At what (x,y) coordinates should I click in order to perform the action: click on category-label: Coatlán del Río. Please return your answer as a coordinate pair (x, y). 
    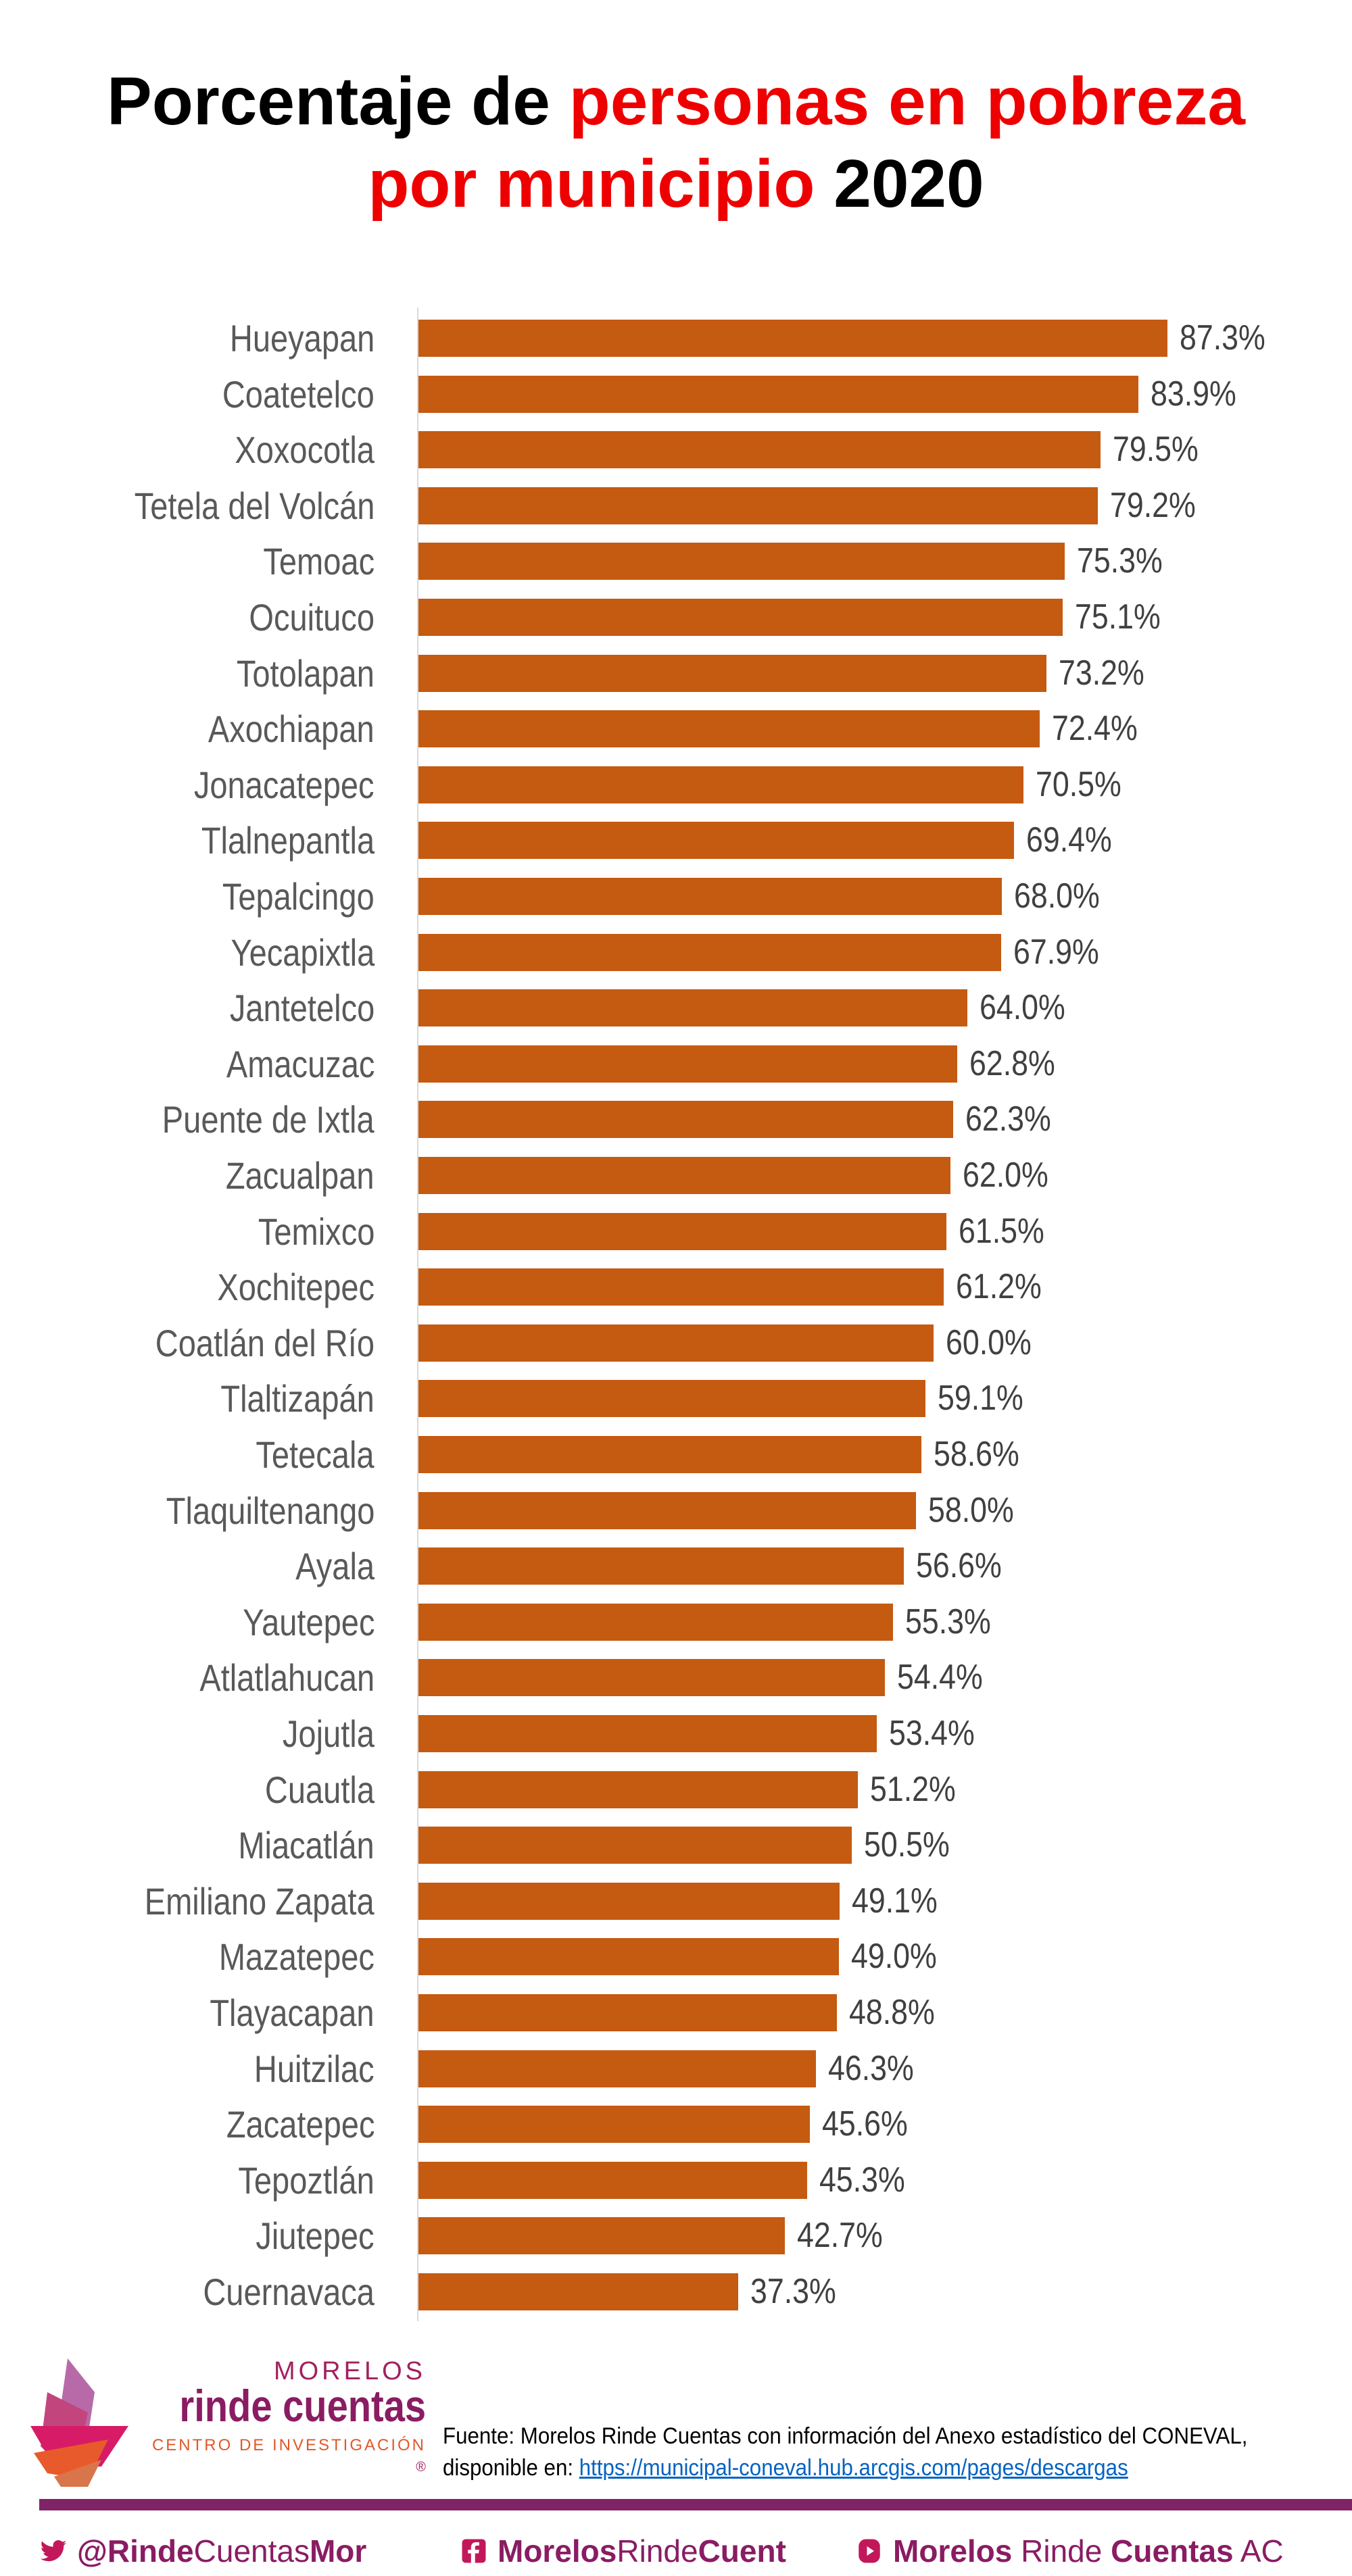
    Looking at the image, I should click on (265, 1342).